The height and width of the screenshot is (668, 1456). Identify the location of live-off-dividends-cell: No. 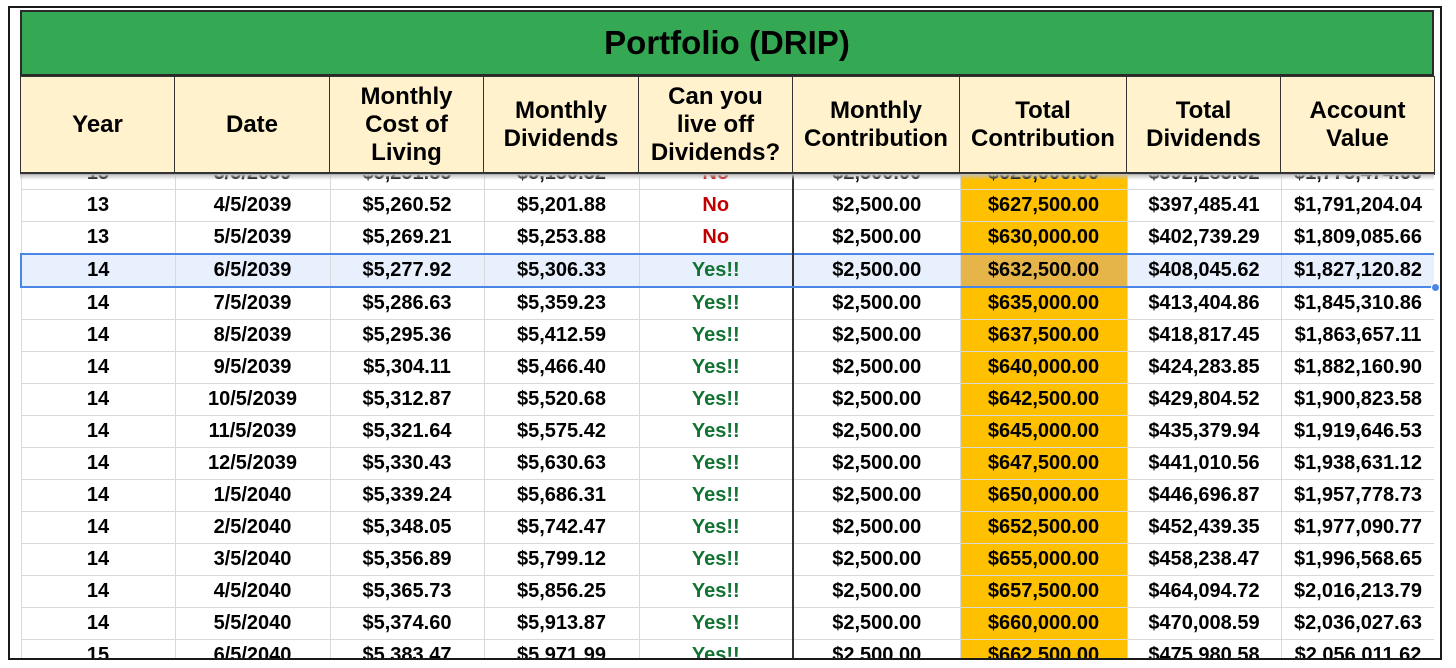
(716, 205).